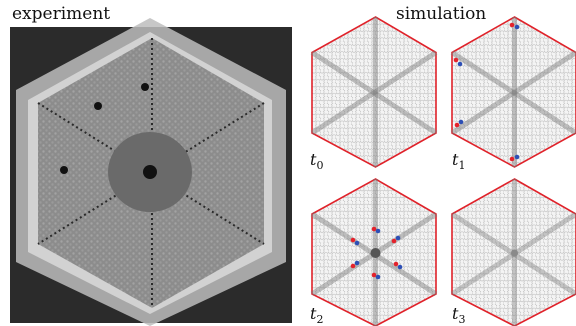 The image size is (576, 326). I want to click on experiment-title: experiment, so click(61, 14).